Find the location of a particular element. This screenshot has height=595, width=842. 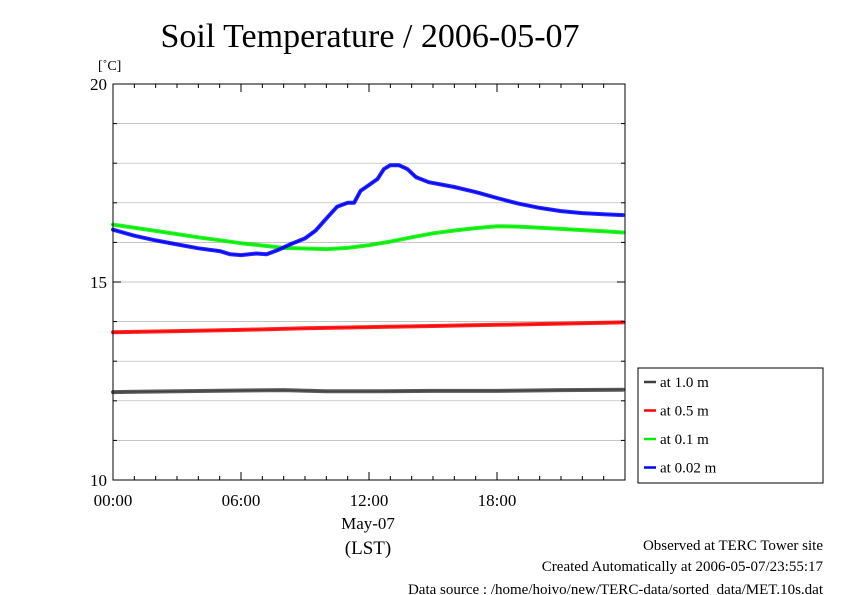

legend-box is located at coordinates (730, 425).